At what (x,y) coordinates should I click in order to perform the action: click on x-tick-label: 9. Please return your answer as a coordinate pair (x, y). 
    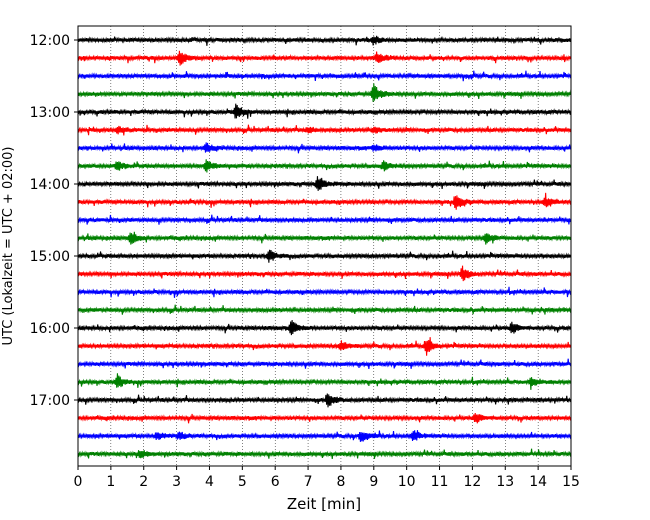
    Looking at the image, I should click on (373, 482).